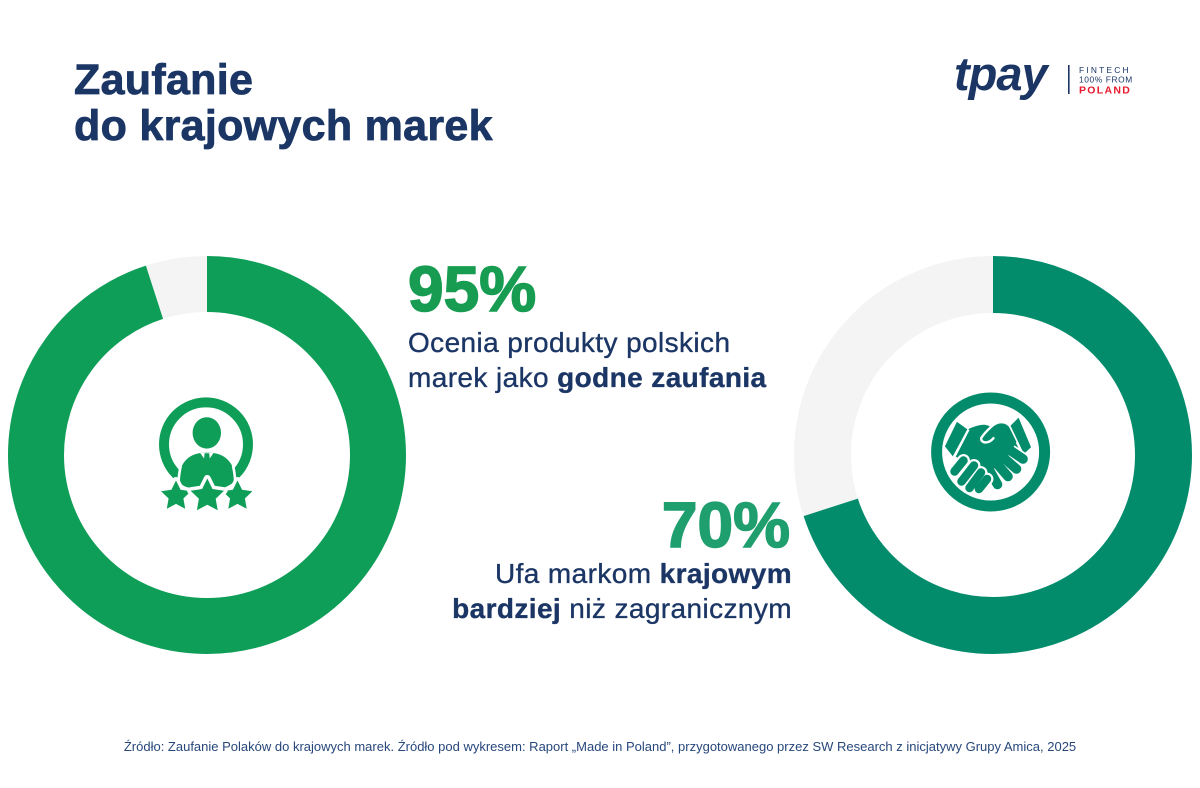 This screenshot has width=1200, height=788. I want to click on svg-text: 100% FROM, so click(1106, 80).